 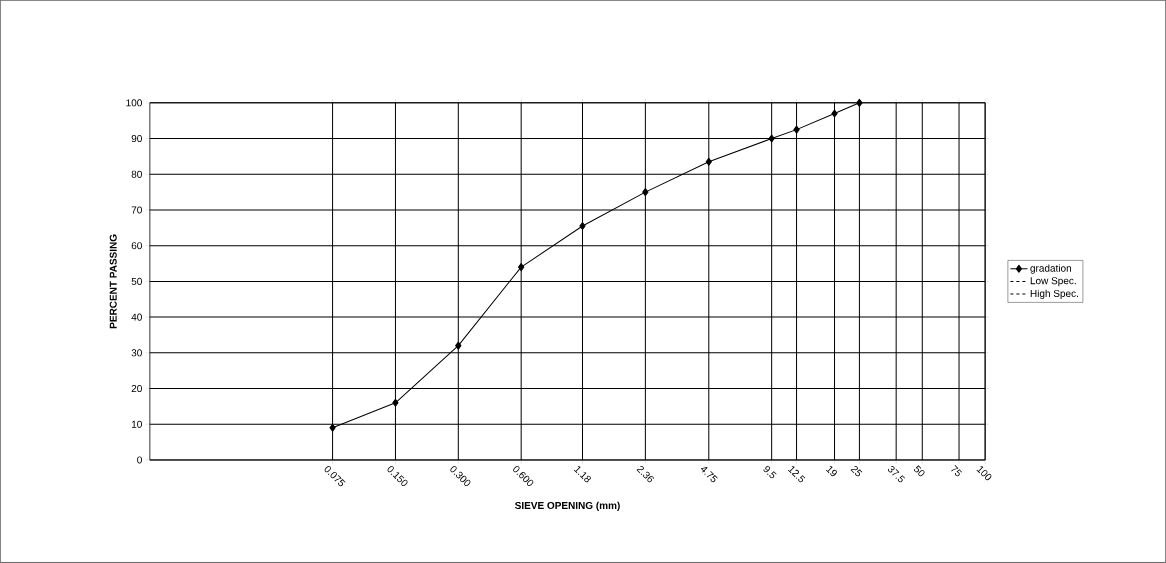 What do you see at coordinates (770, 472) in the screenshot?
I see `x-tick-label: 9.5` at bounding box center [770, 472].